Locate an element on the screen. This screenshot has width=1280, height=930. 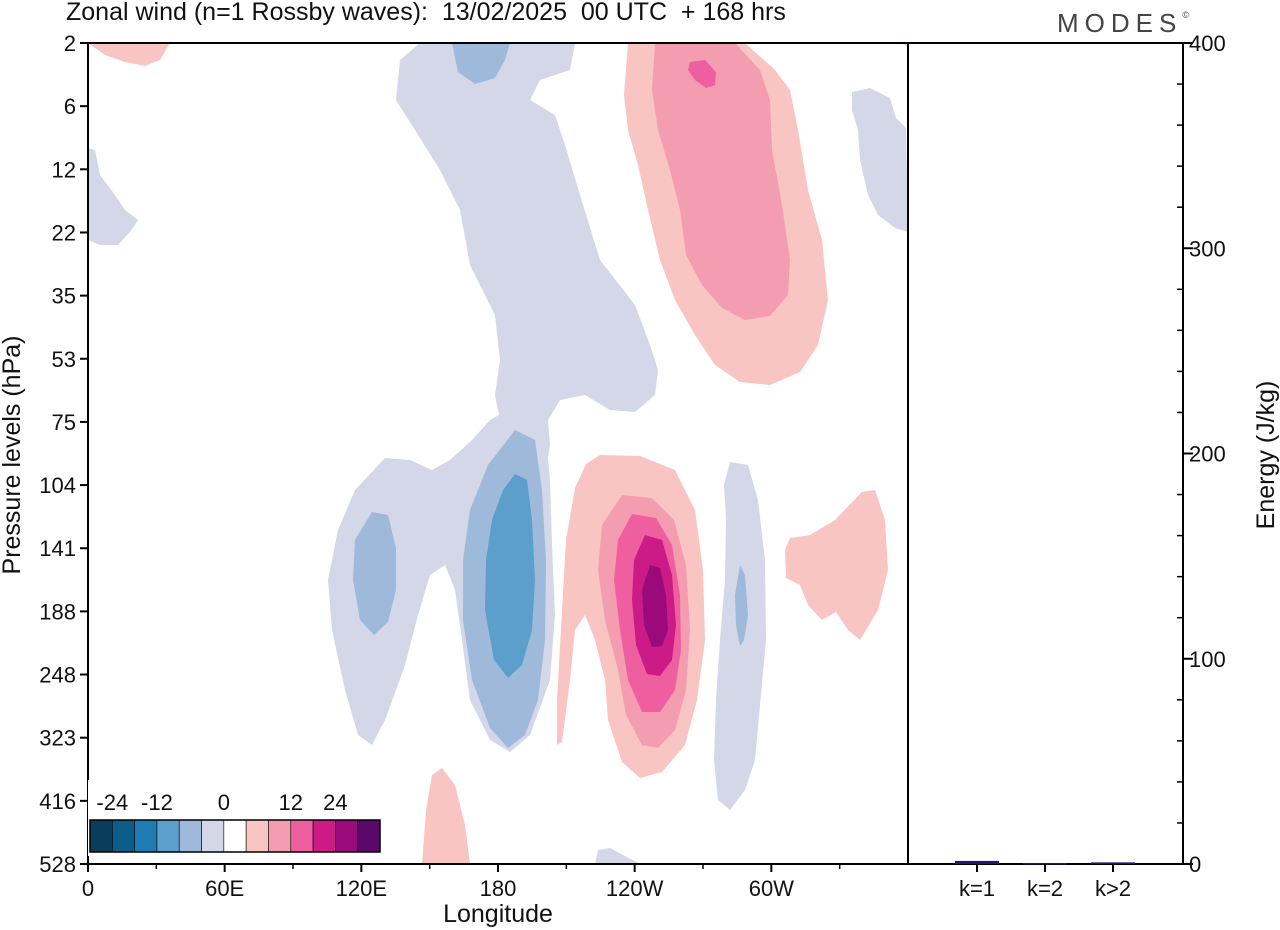
y-tick-label: 22 is located at coordinates (64, 232).